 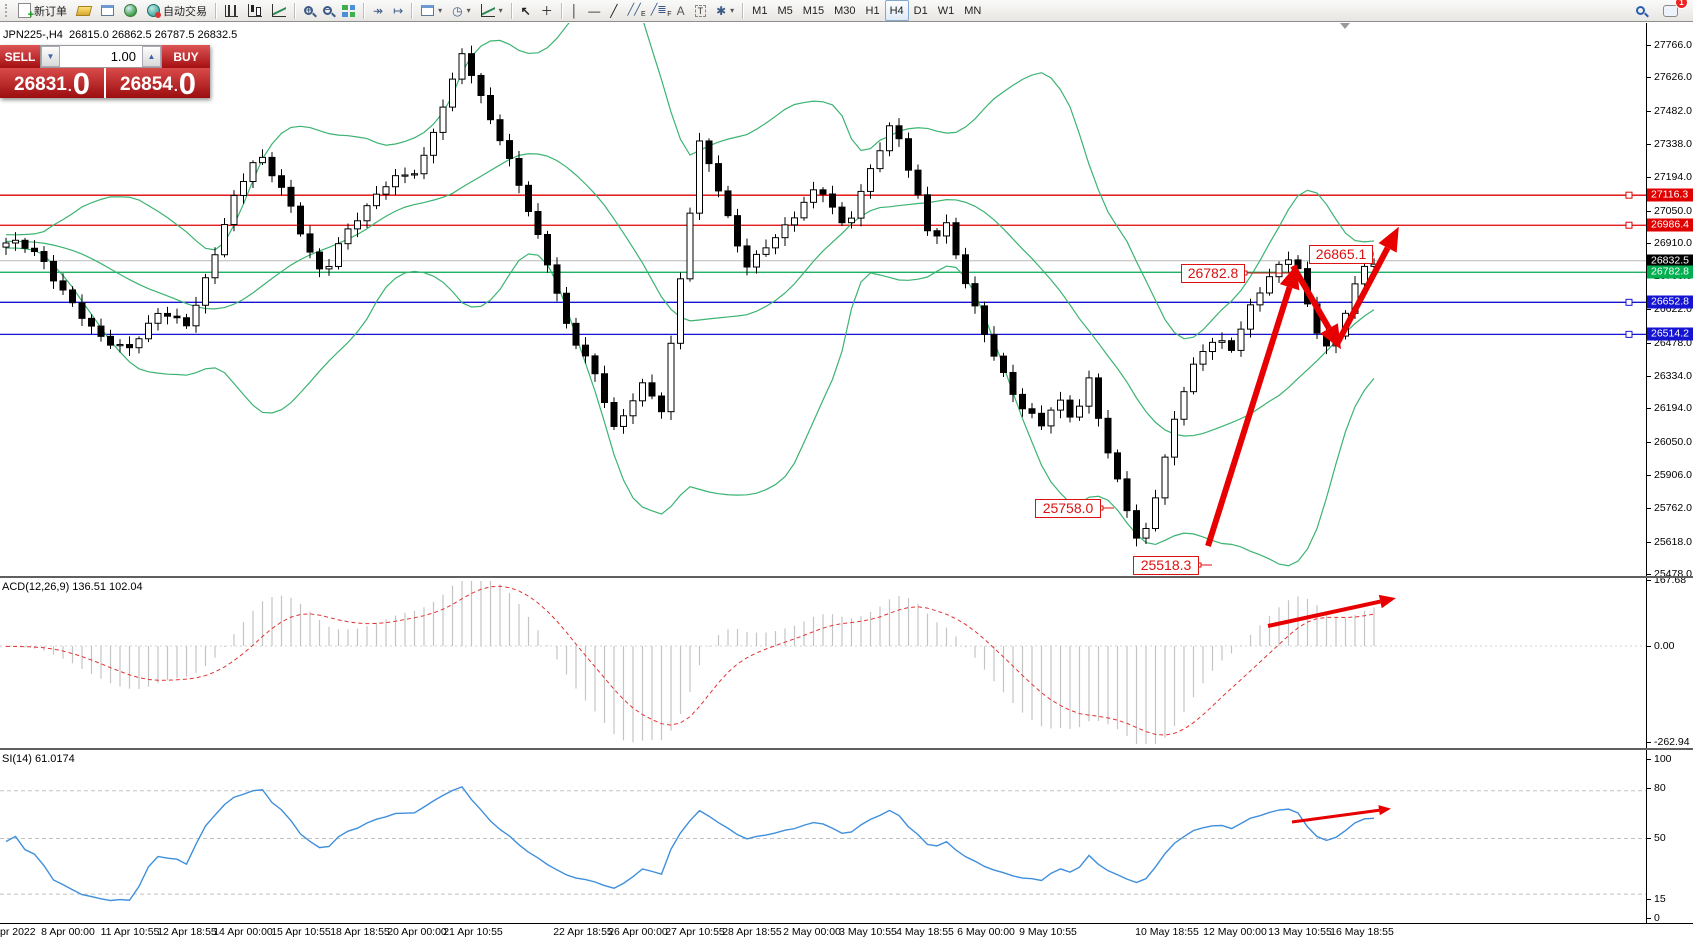 I want to click on notifications-button: 1, so click(x=1673, y=10).